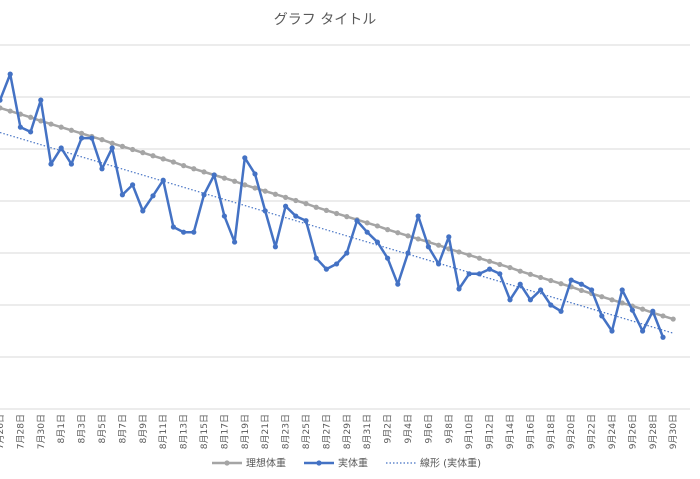 Image resolution: width=700 pixels, height=479 pixels. What do you see at coordinates (367, 431) in the screenshot?
I see `x-tick-label: 8月31日` at bounding box center [367, 431].